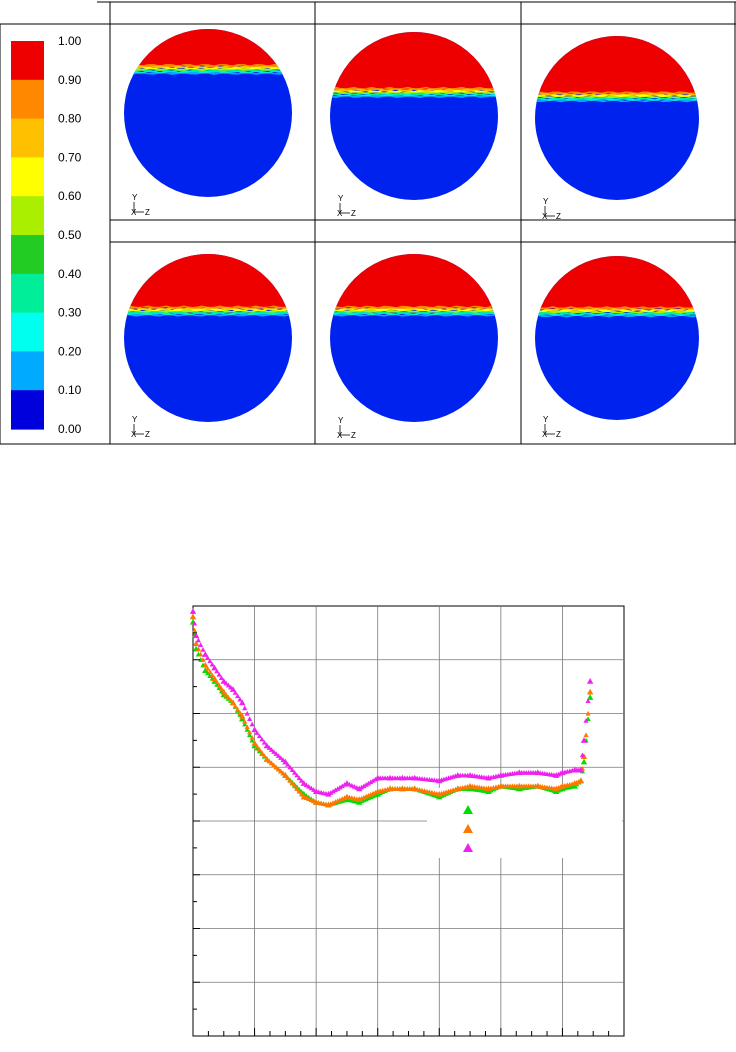 Image resolution: width=736 pixels, height=1052 pixels. I want to click on chart-legend, so click(524, 823).